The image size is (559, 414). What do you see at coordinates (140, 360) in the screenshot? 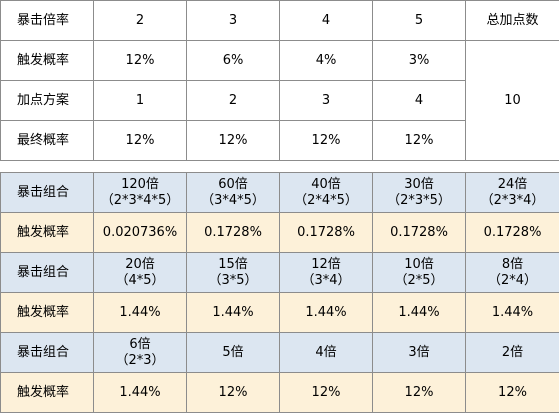
I see `cell-text: （2*3）` at bounding box center [140, 360].